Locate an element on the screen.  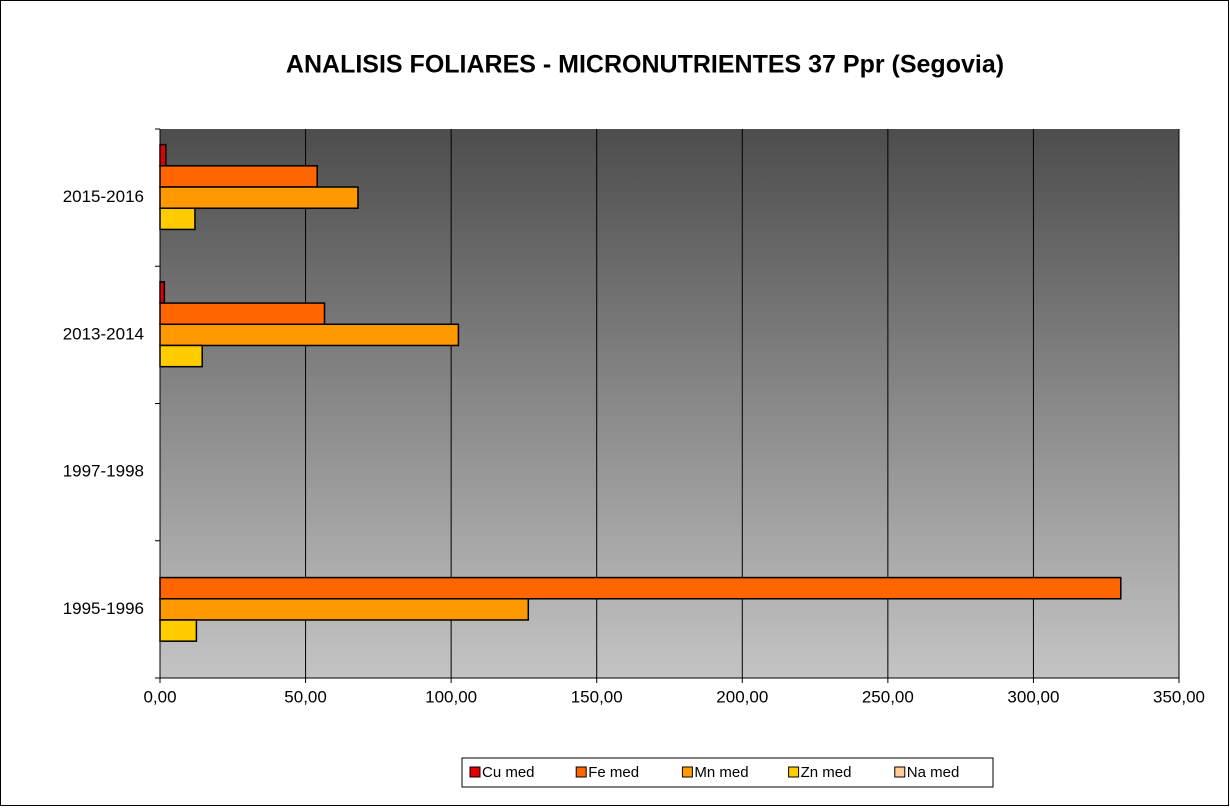
legend-label: Cu med is located at coordinates (508, 772).